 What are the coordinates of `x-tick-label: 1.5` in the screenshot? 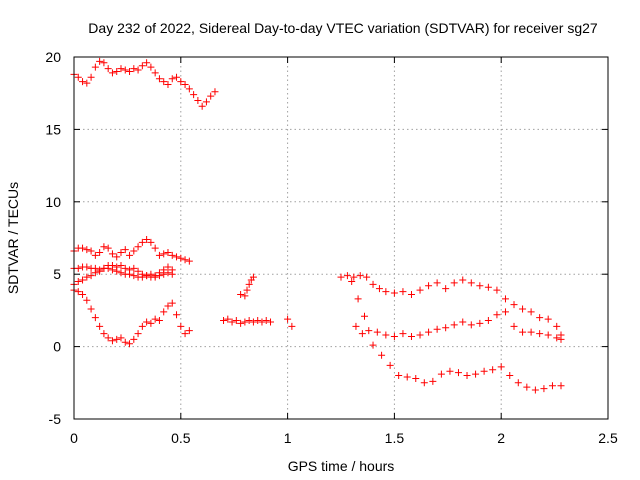 It's located at (395, 438).